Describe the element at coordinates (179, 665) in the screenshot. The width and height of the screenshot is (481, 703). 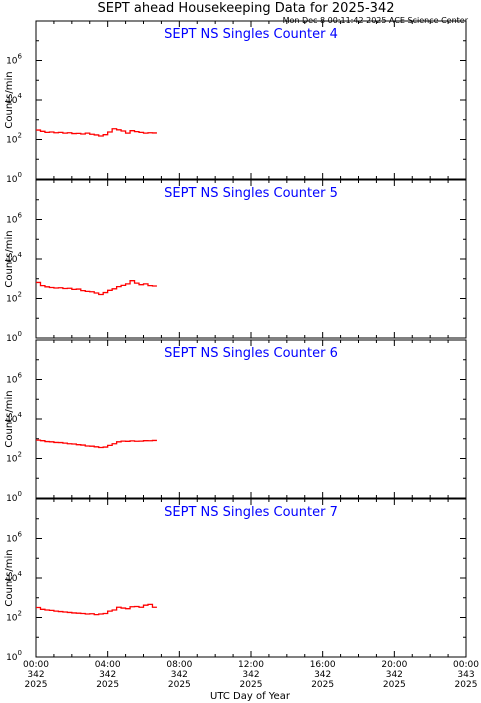
I see `x-tick-label-time: 08:00` at that location.